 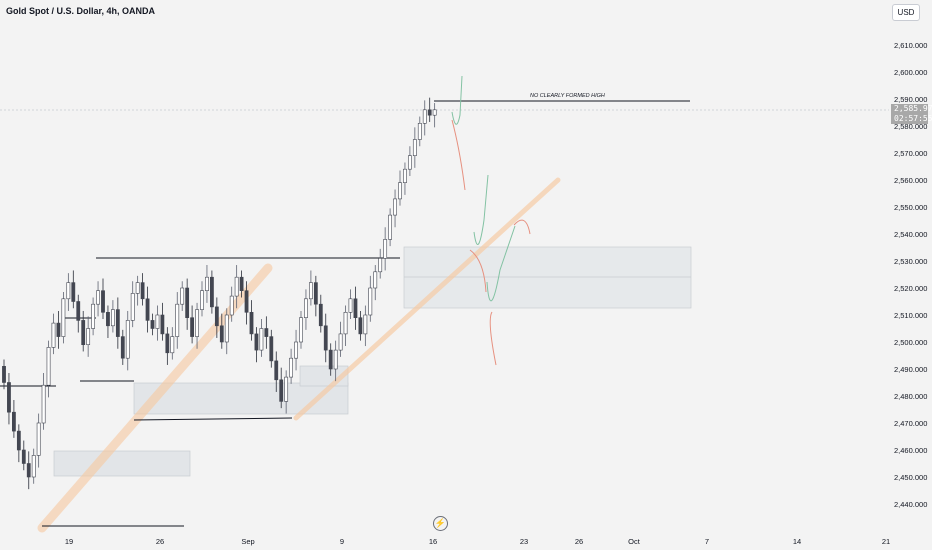 What do you see at coordinates (247, 541) in the screenshot?
I see `x-tick-label: Sep` at bounding box center [247, 541].